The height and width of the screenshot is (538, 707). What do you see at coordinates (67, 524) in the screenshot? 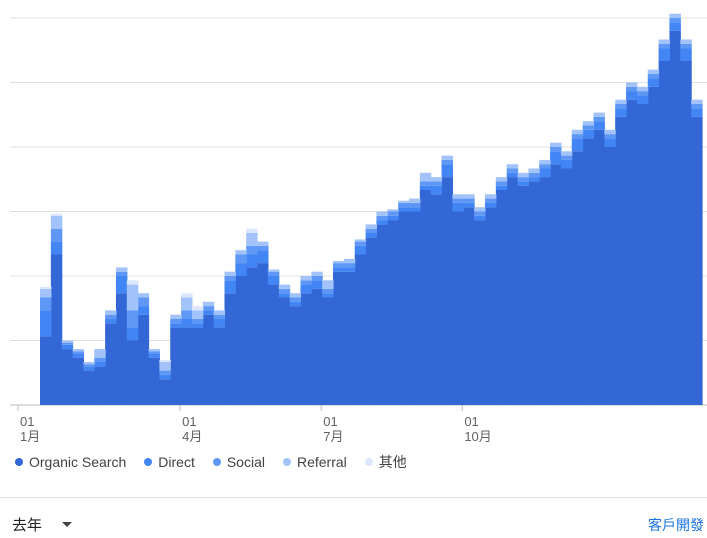
I see `chevron-down-icon` at bounding box center [67, 524].